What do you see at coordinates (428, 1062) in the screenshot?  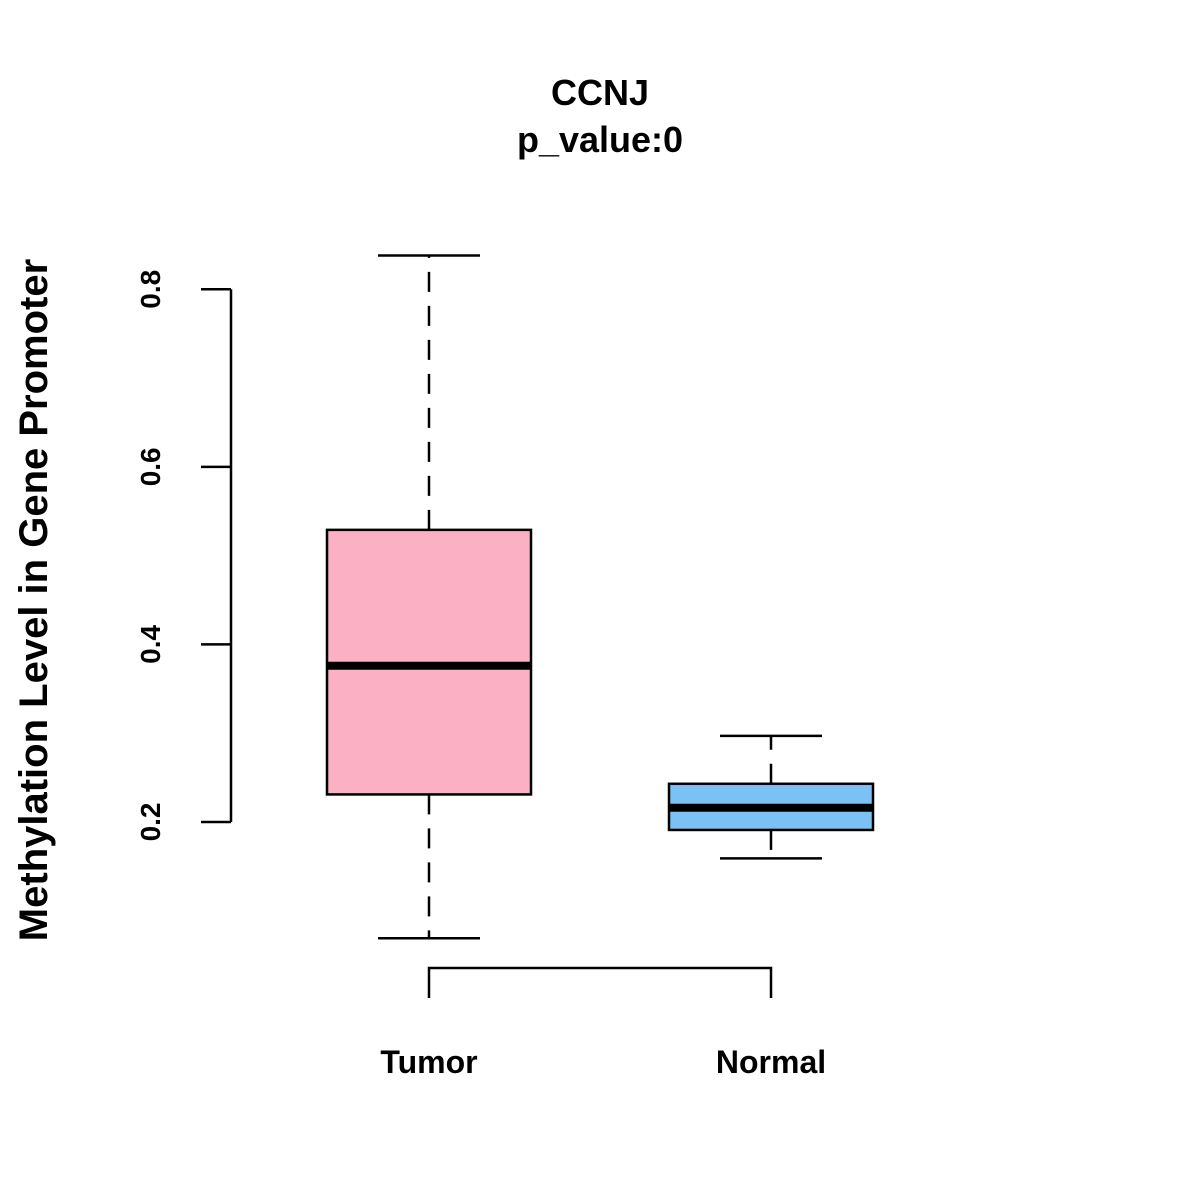 I see `category-label-tumor: Tumor` at bounding box center [428, 1062].